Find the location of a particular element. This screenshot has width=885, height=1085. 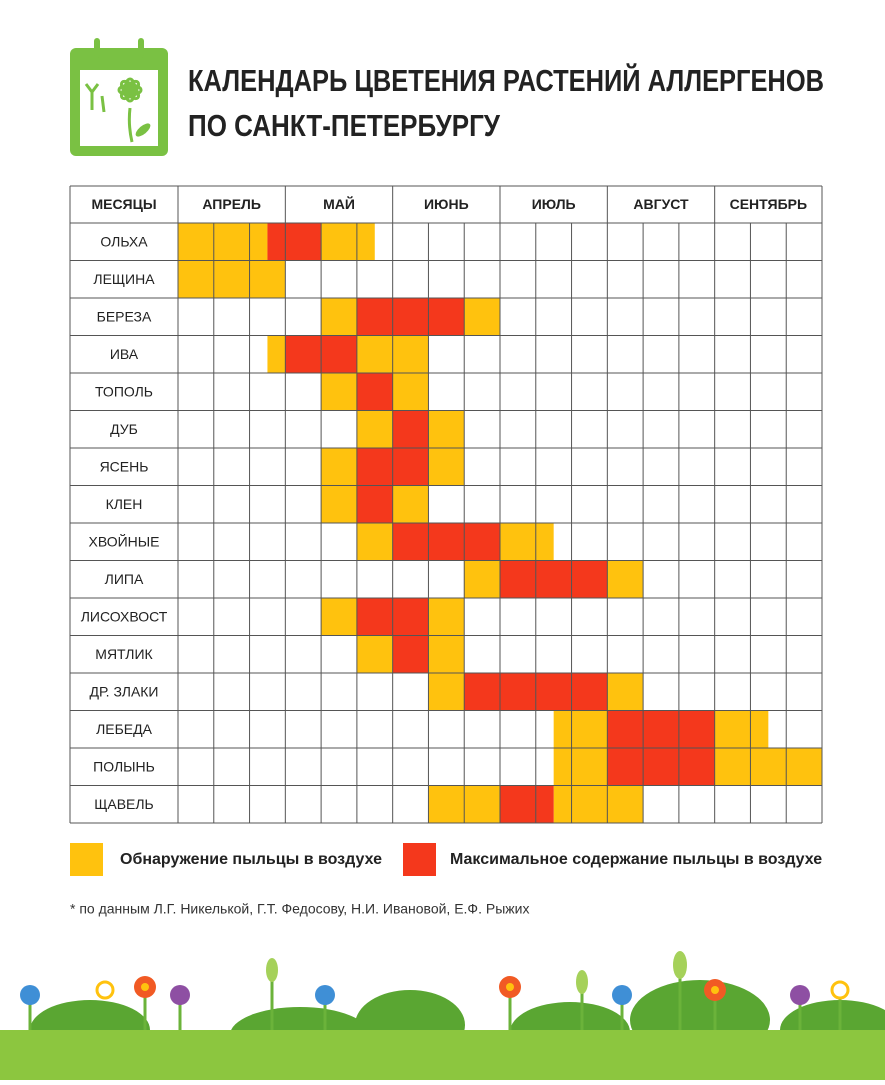

plant-name: ТОПОЛЬ is located at coordinates (124, 391).